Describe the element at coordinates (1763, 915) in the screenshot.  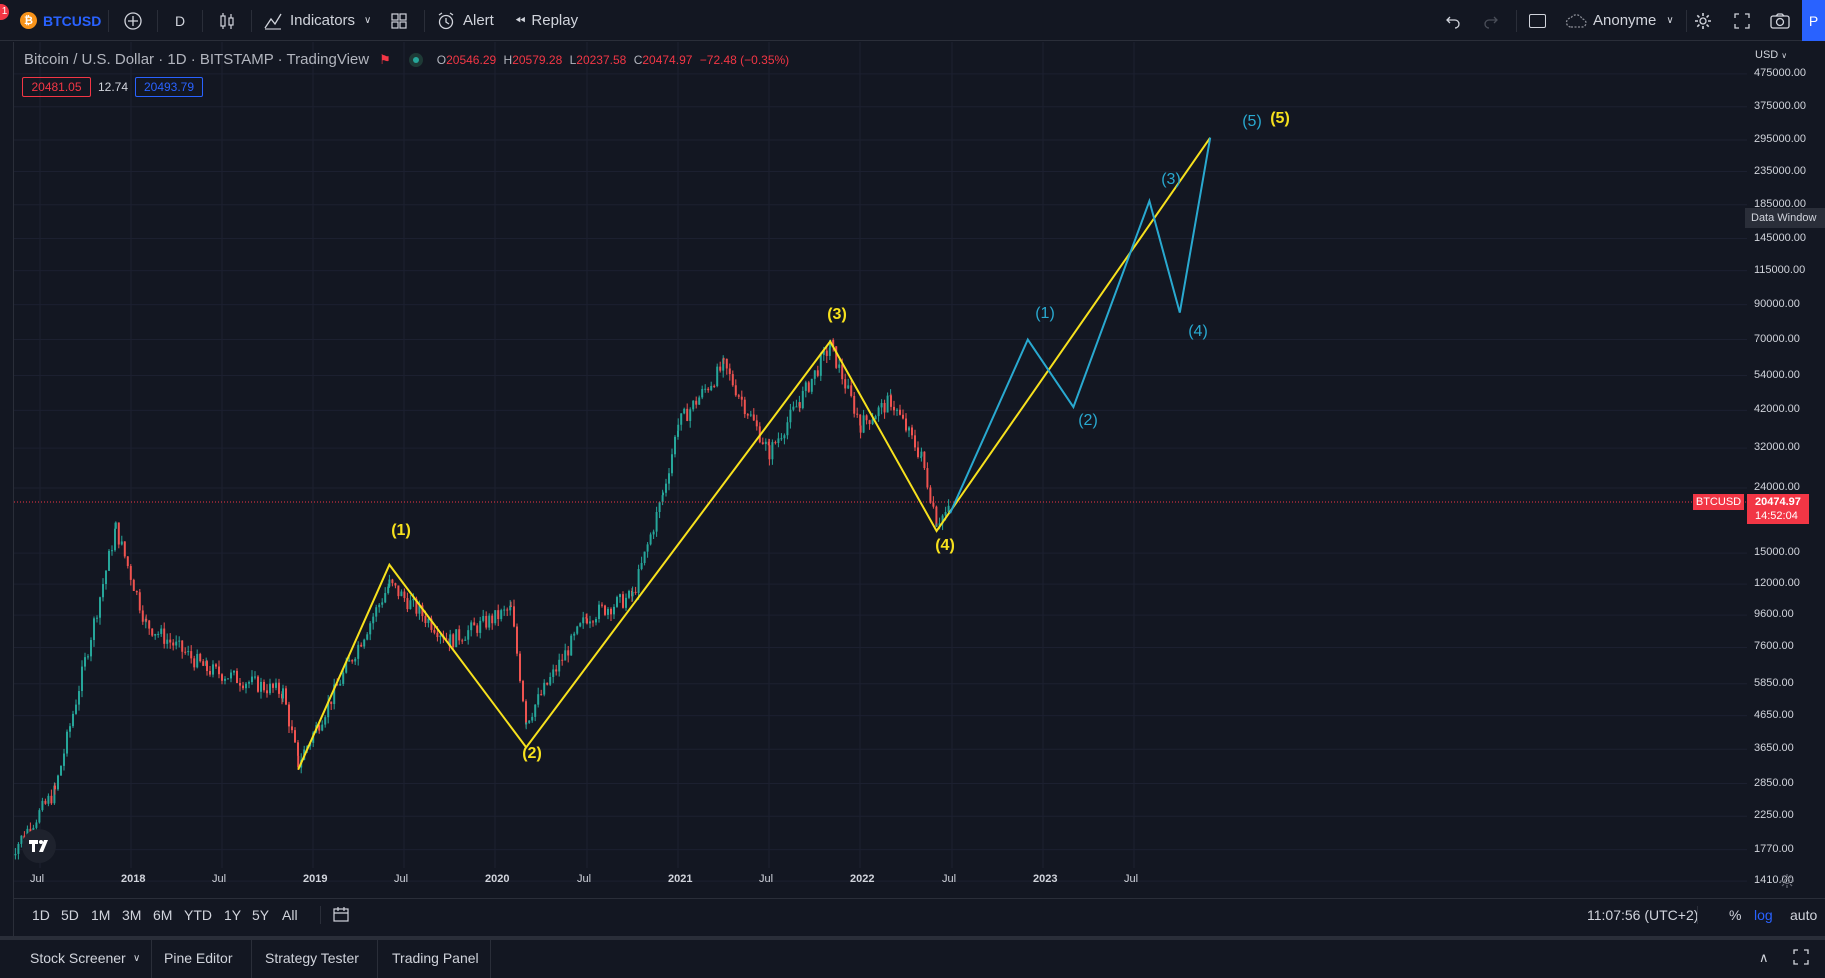
I see `log-scale-toggle: log` at that location.